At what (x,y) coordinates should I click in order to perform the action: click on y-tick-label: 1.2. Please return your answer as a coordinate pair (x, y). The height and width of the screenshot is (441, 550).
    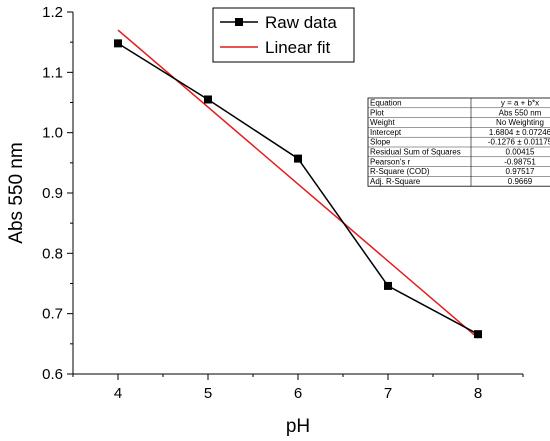
    Looking at the image, I should click on (52, 12).